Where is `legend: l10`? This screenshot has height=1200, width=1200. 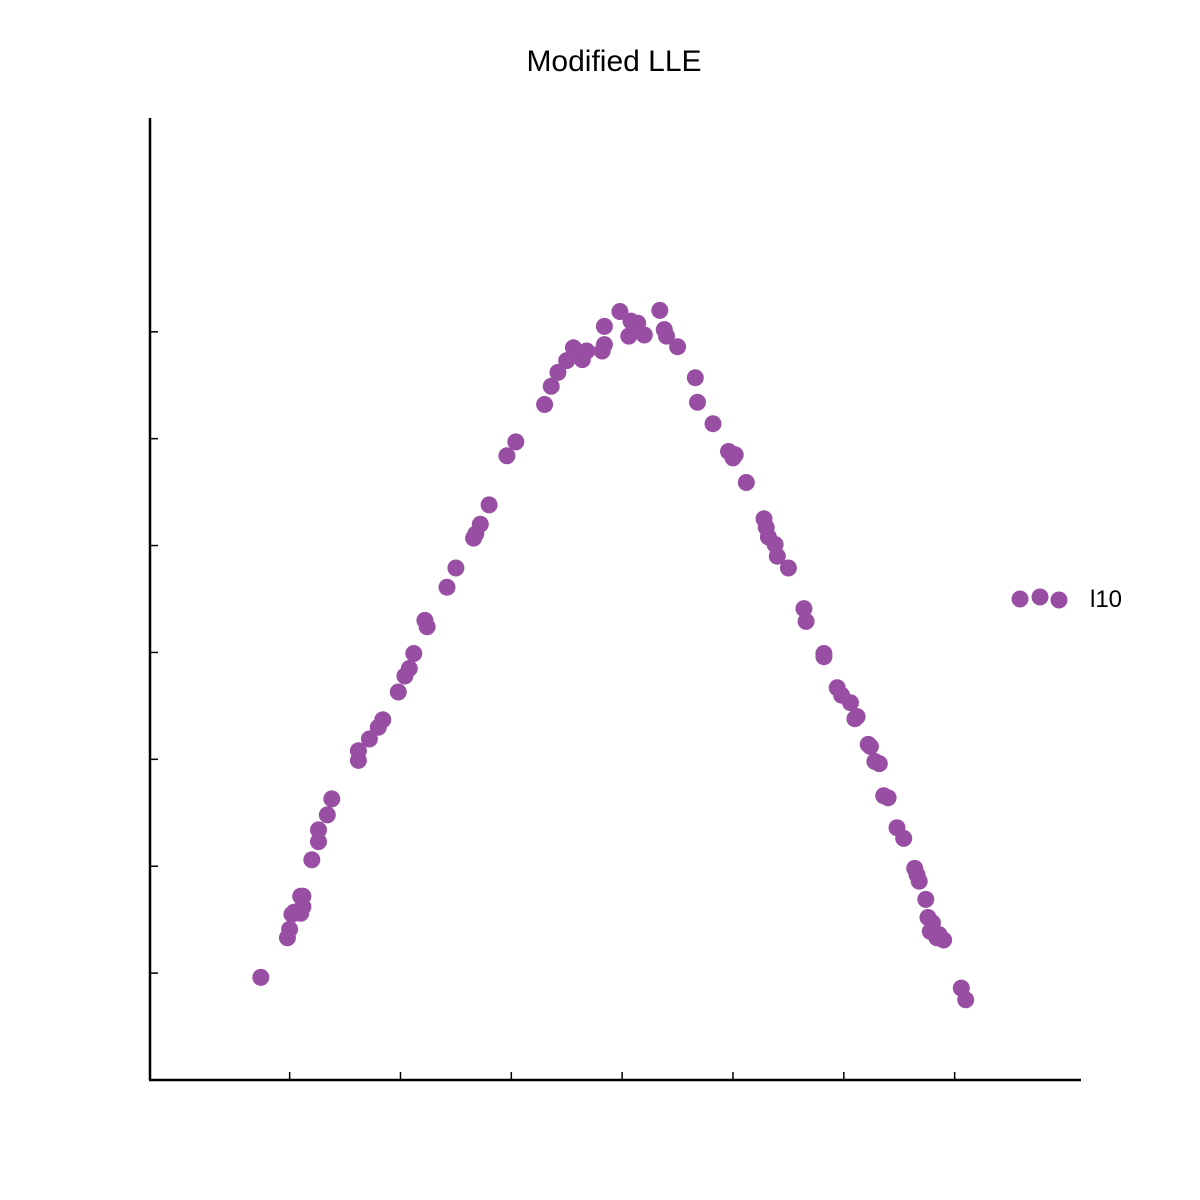
legend: l10 is located at coordinates (1066, 599).